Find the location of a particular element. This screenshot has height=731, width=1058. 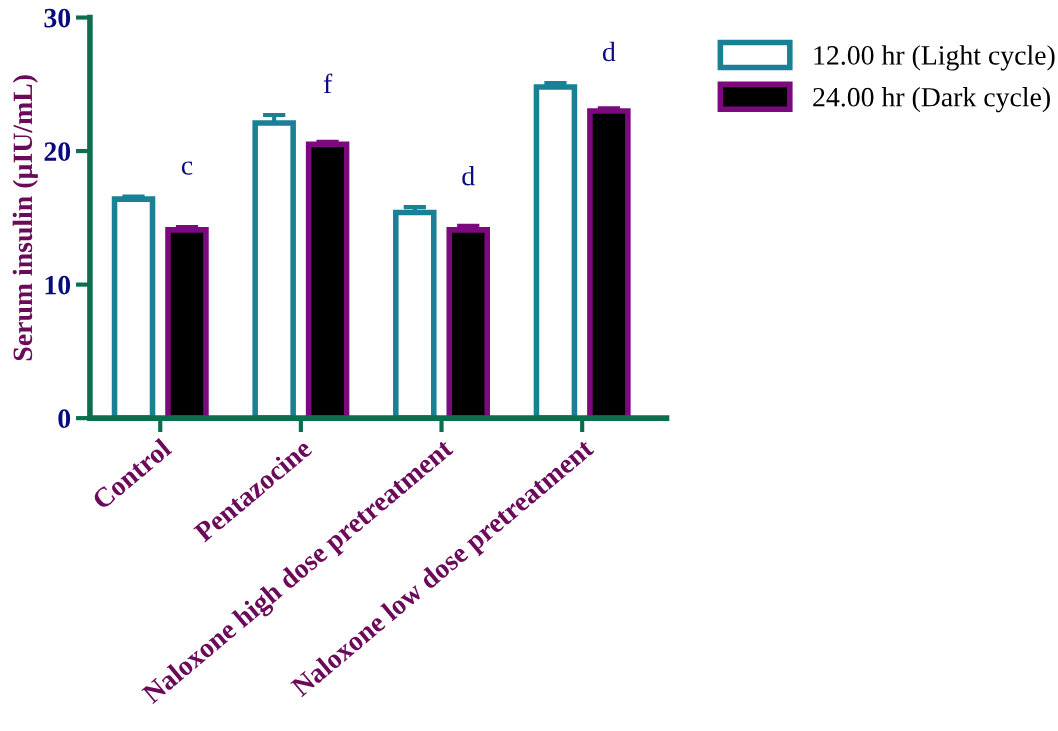

y-tick-label: 20 is located at coordinates (57, 151).